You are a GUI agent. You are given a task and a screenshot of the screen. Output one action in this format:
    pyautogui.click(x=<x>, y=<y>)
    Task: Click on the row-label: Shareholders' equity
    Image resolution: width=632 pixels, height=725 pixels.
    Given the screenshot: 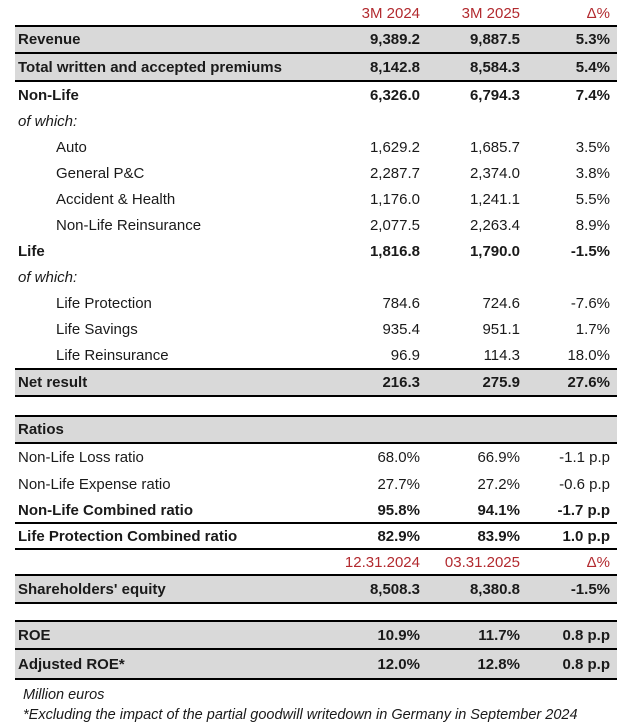 What is the action you would take?
    pyautogui.click(x=92, y=589)
    